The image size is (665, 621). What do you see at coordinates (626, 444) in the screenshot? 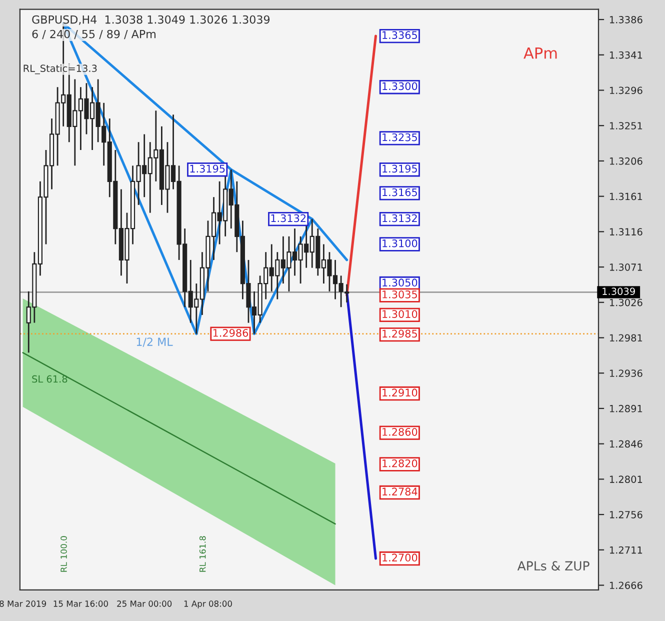
I see `y-tick-label: 1.2846` at bounding box center [626, 444].